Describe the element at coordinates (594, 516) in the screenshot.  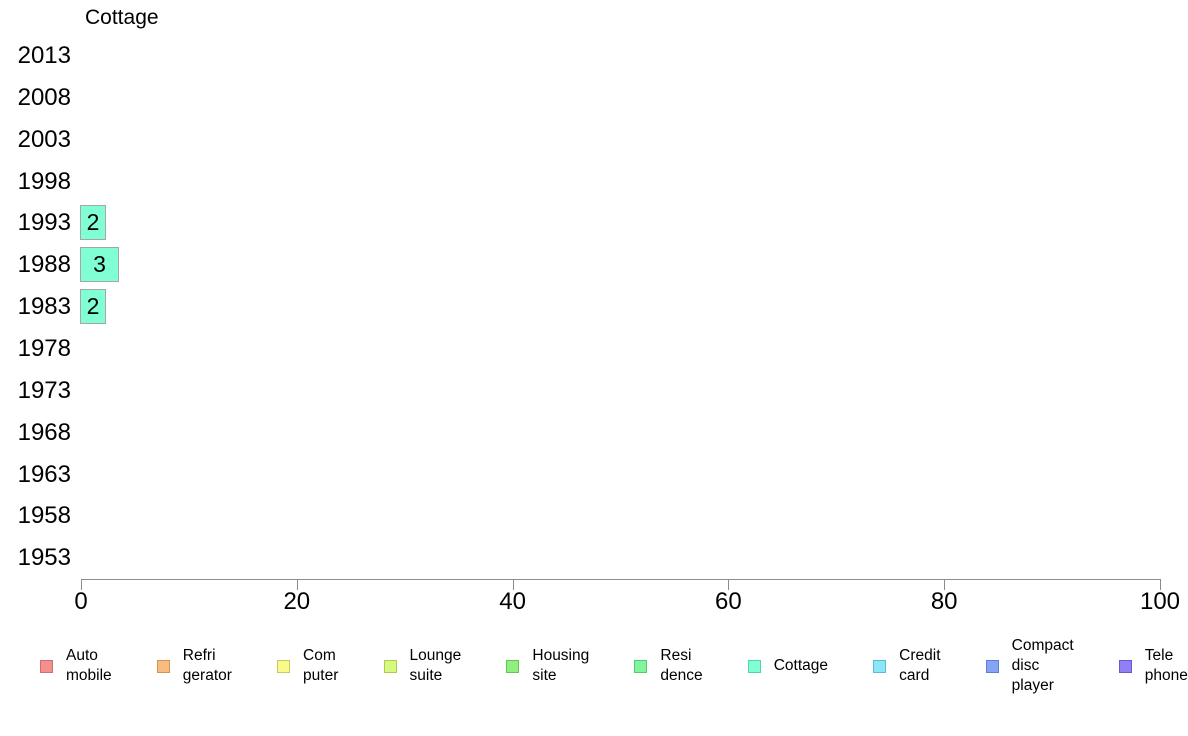
I see `chart-row: 1958` at that location.